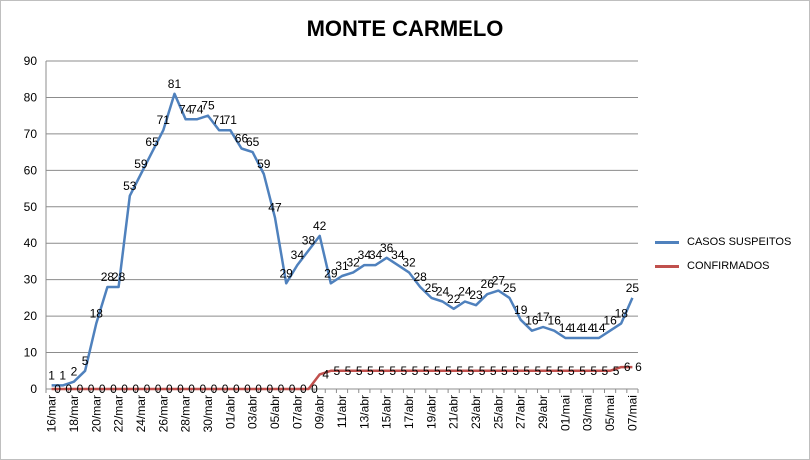  I want to click on series-line-confirmados, so click(342, 378).